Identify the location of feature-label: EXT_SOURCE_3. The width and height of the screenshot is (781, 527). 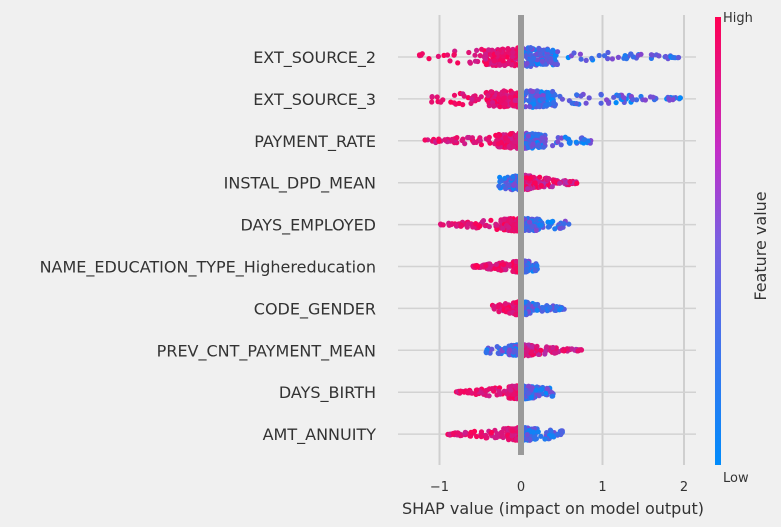
(314, 100).